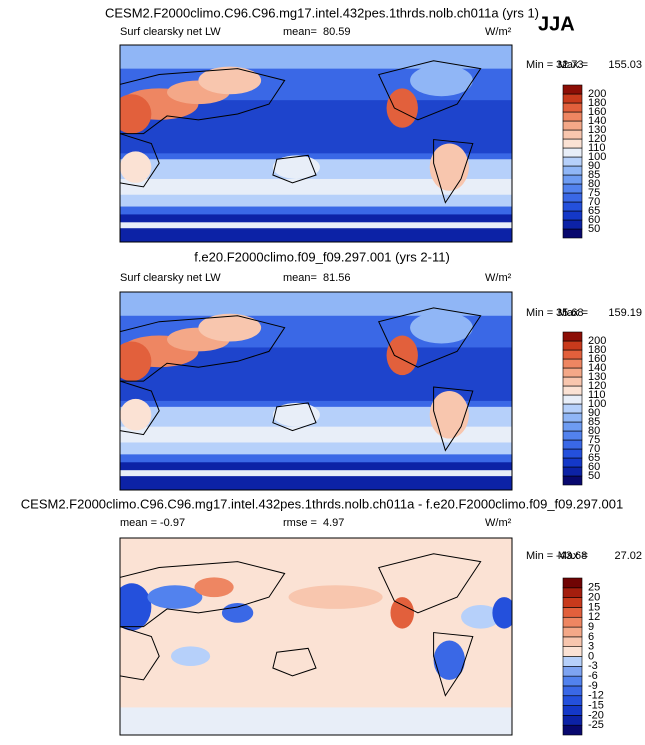  Describe the element at coordinates (596, 696) in the screenshot. I see `colorbar-label: -12` at that location.